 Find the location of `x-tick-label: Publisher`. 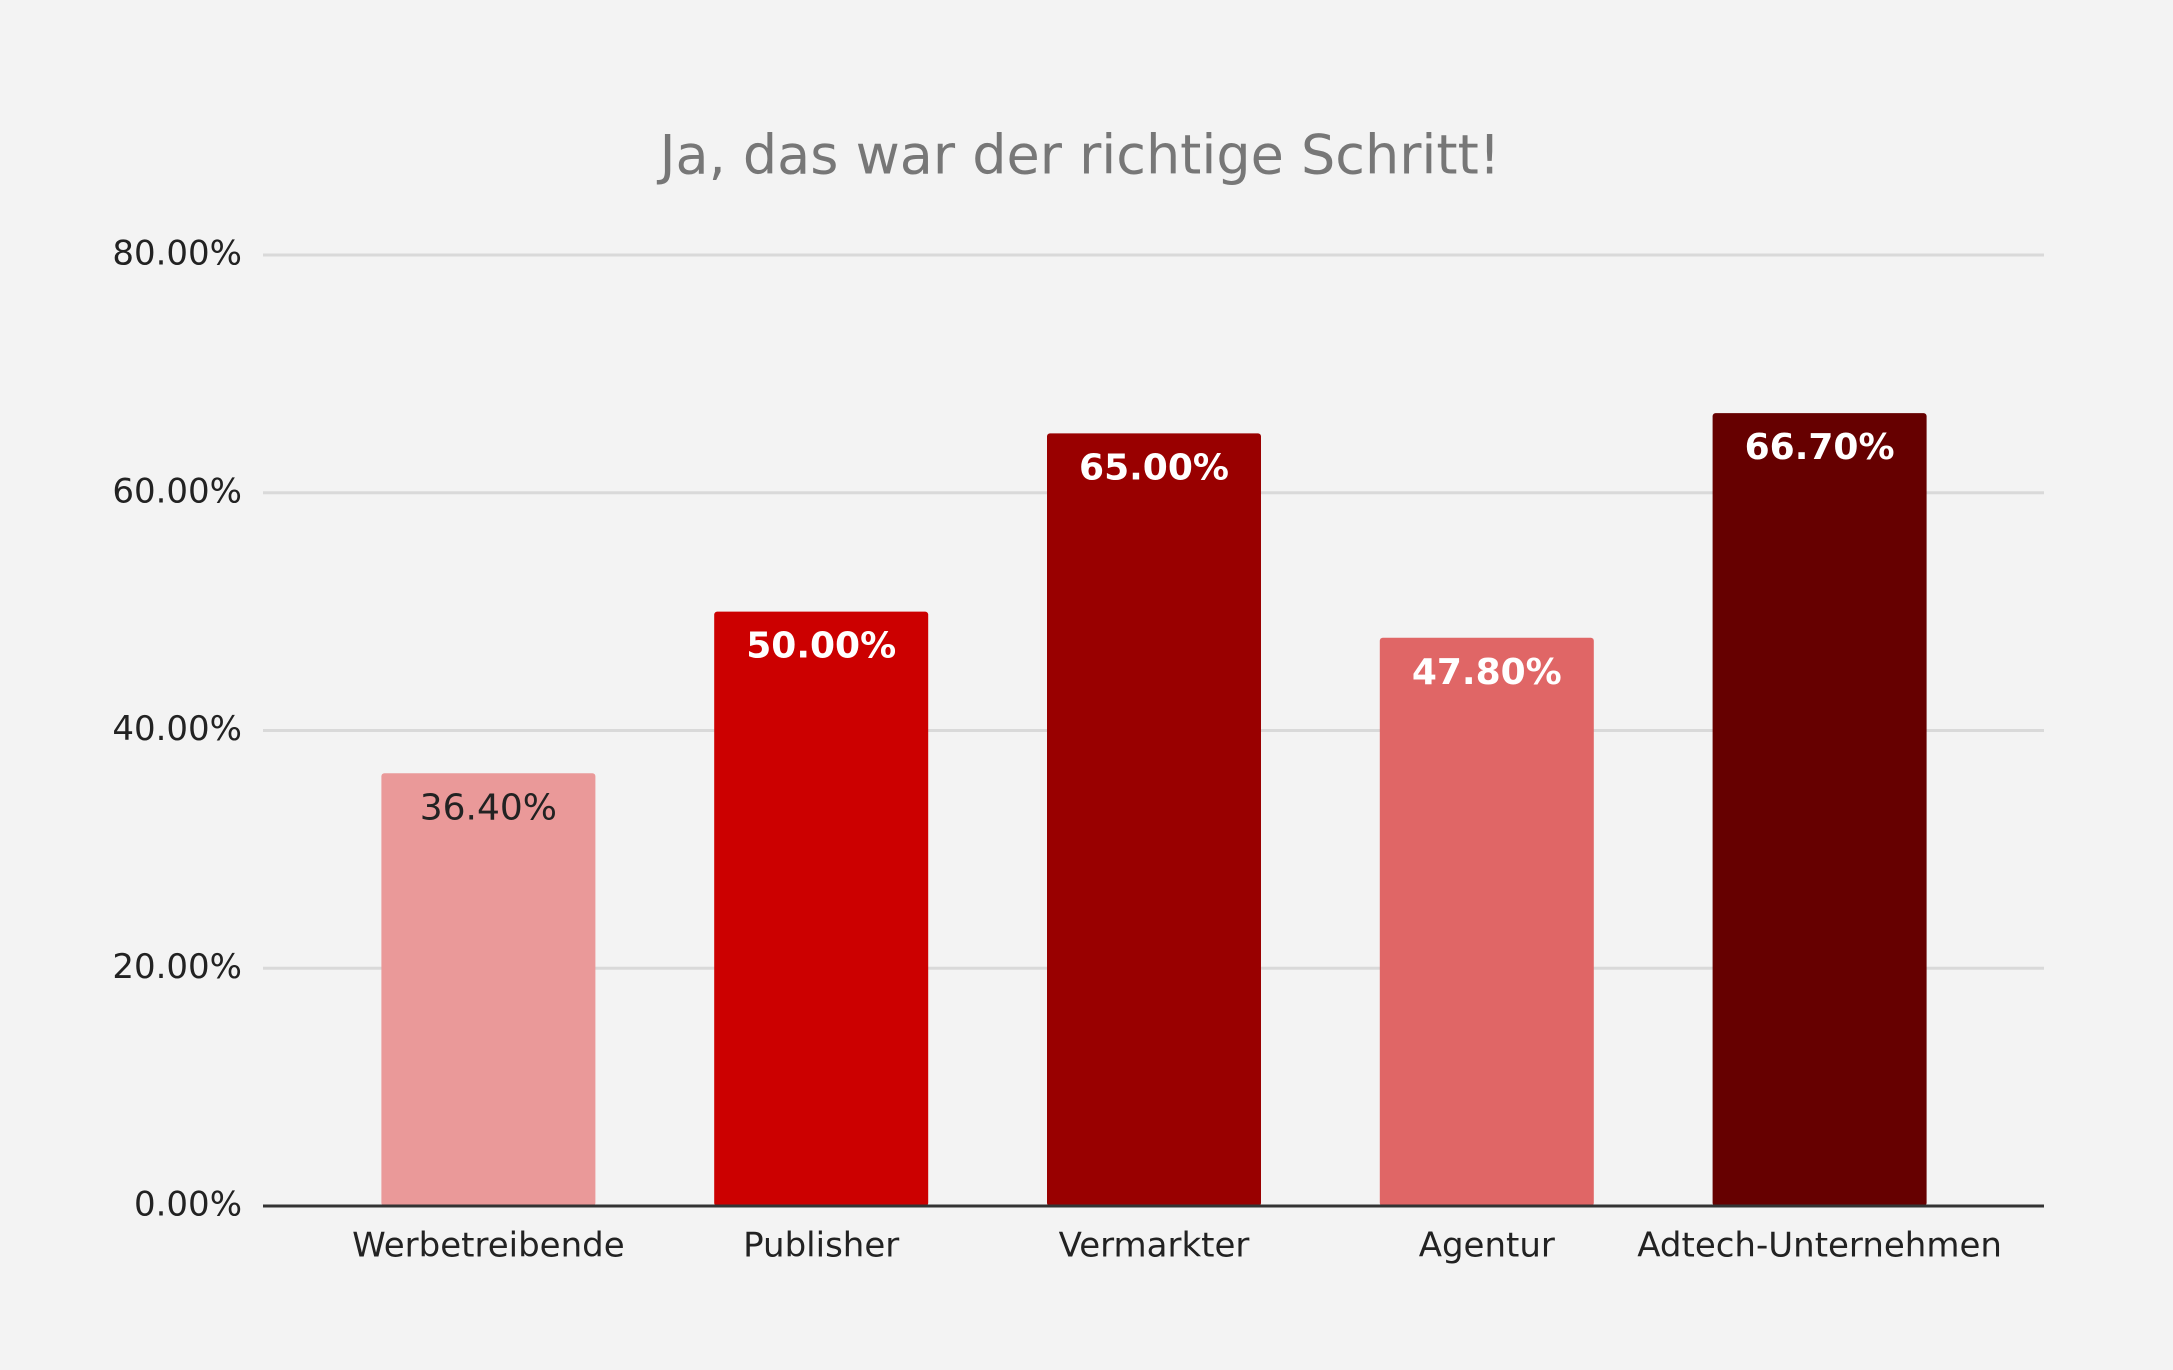

x-tick-label: Publisher is located at coordinates (821, 1246).